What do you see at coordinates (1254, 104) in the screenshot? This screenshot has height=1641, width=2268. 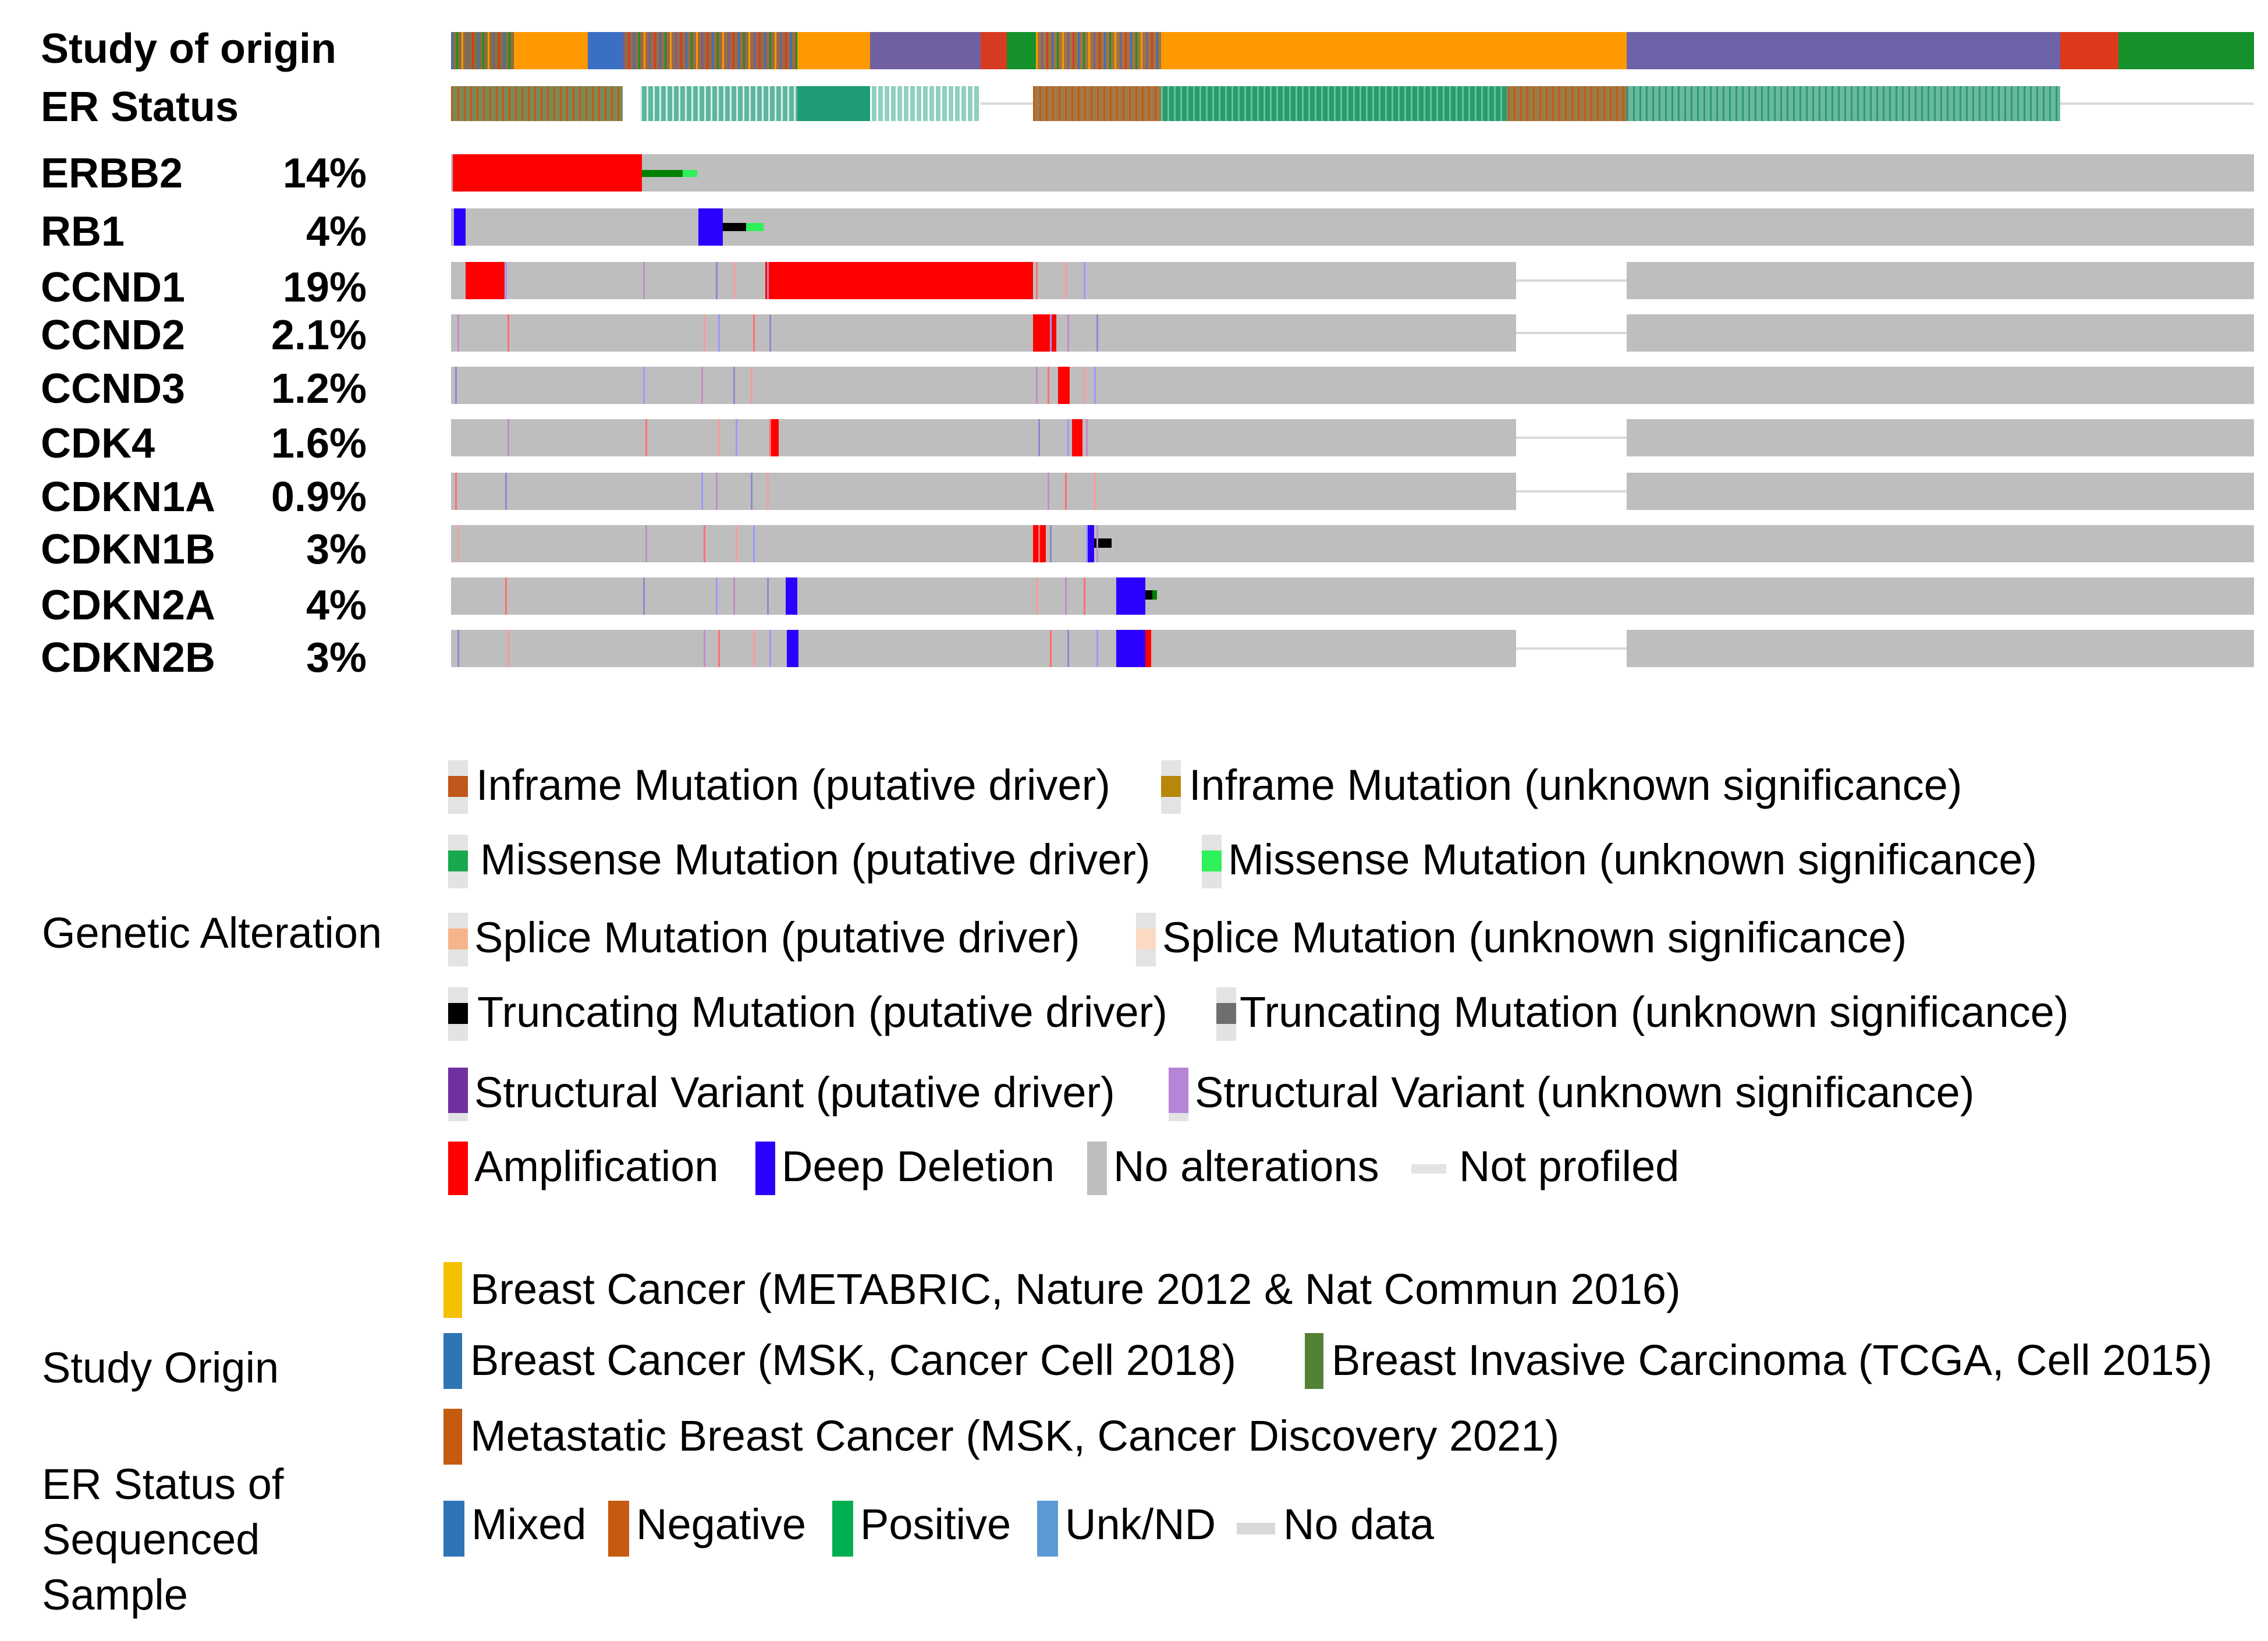 I see `er-stripes` at bounding box center [1254, 104].